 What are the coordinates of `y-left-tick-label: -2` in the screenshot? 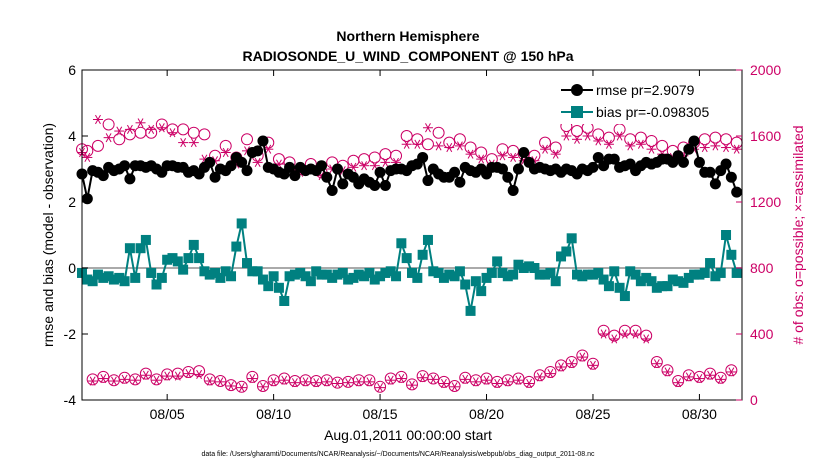 It's located at (70, 334).